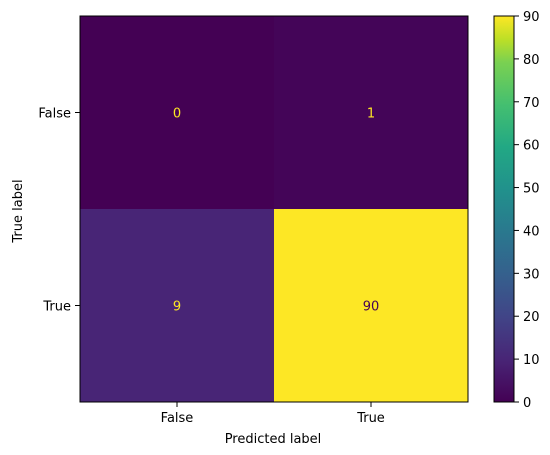  I want to click on colorbar-tick-label-5: 50, so click(531, 189).